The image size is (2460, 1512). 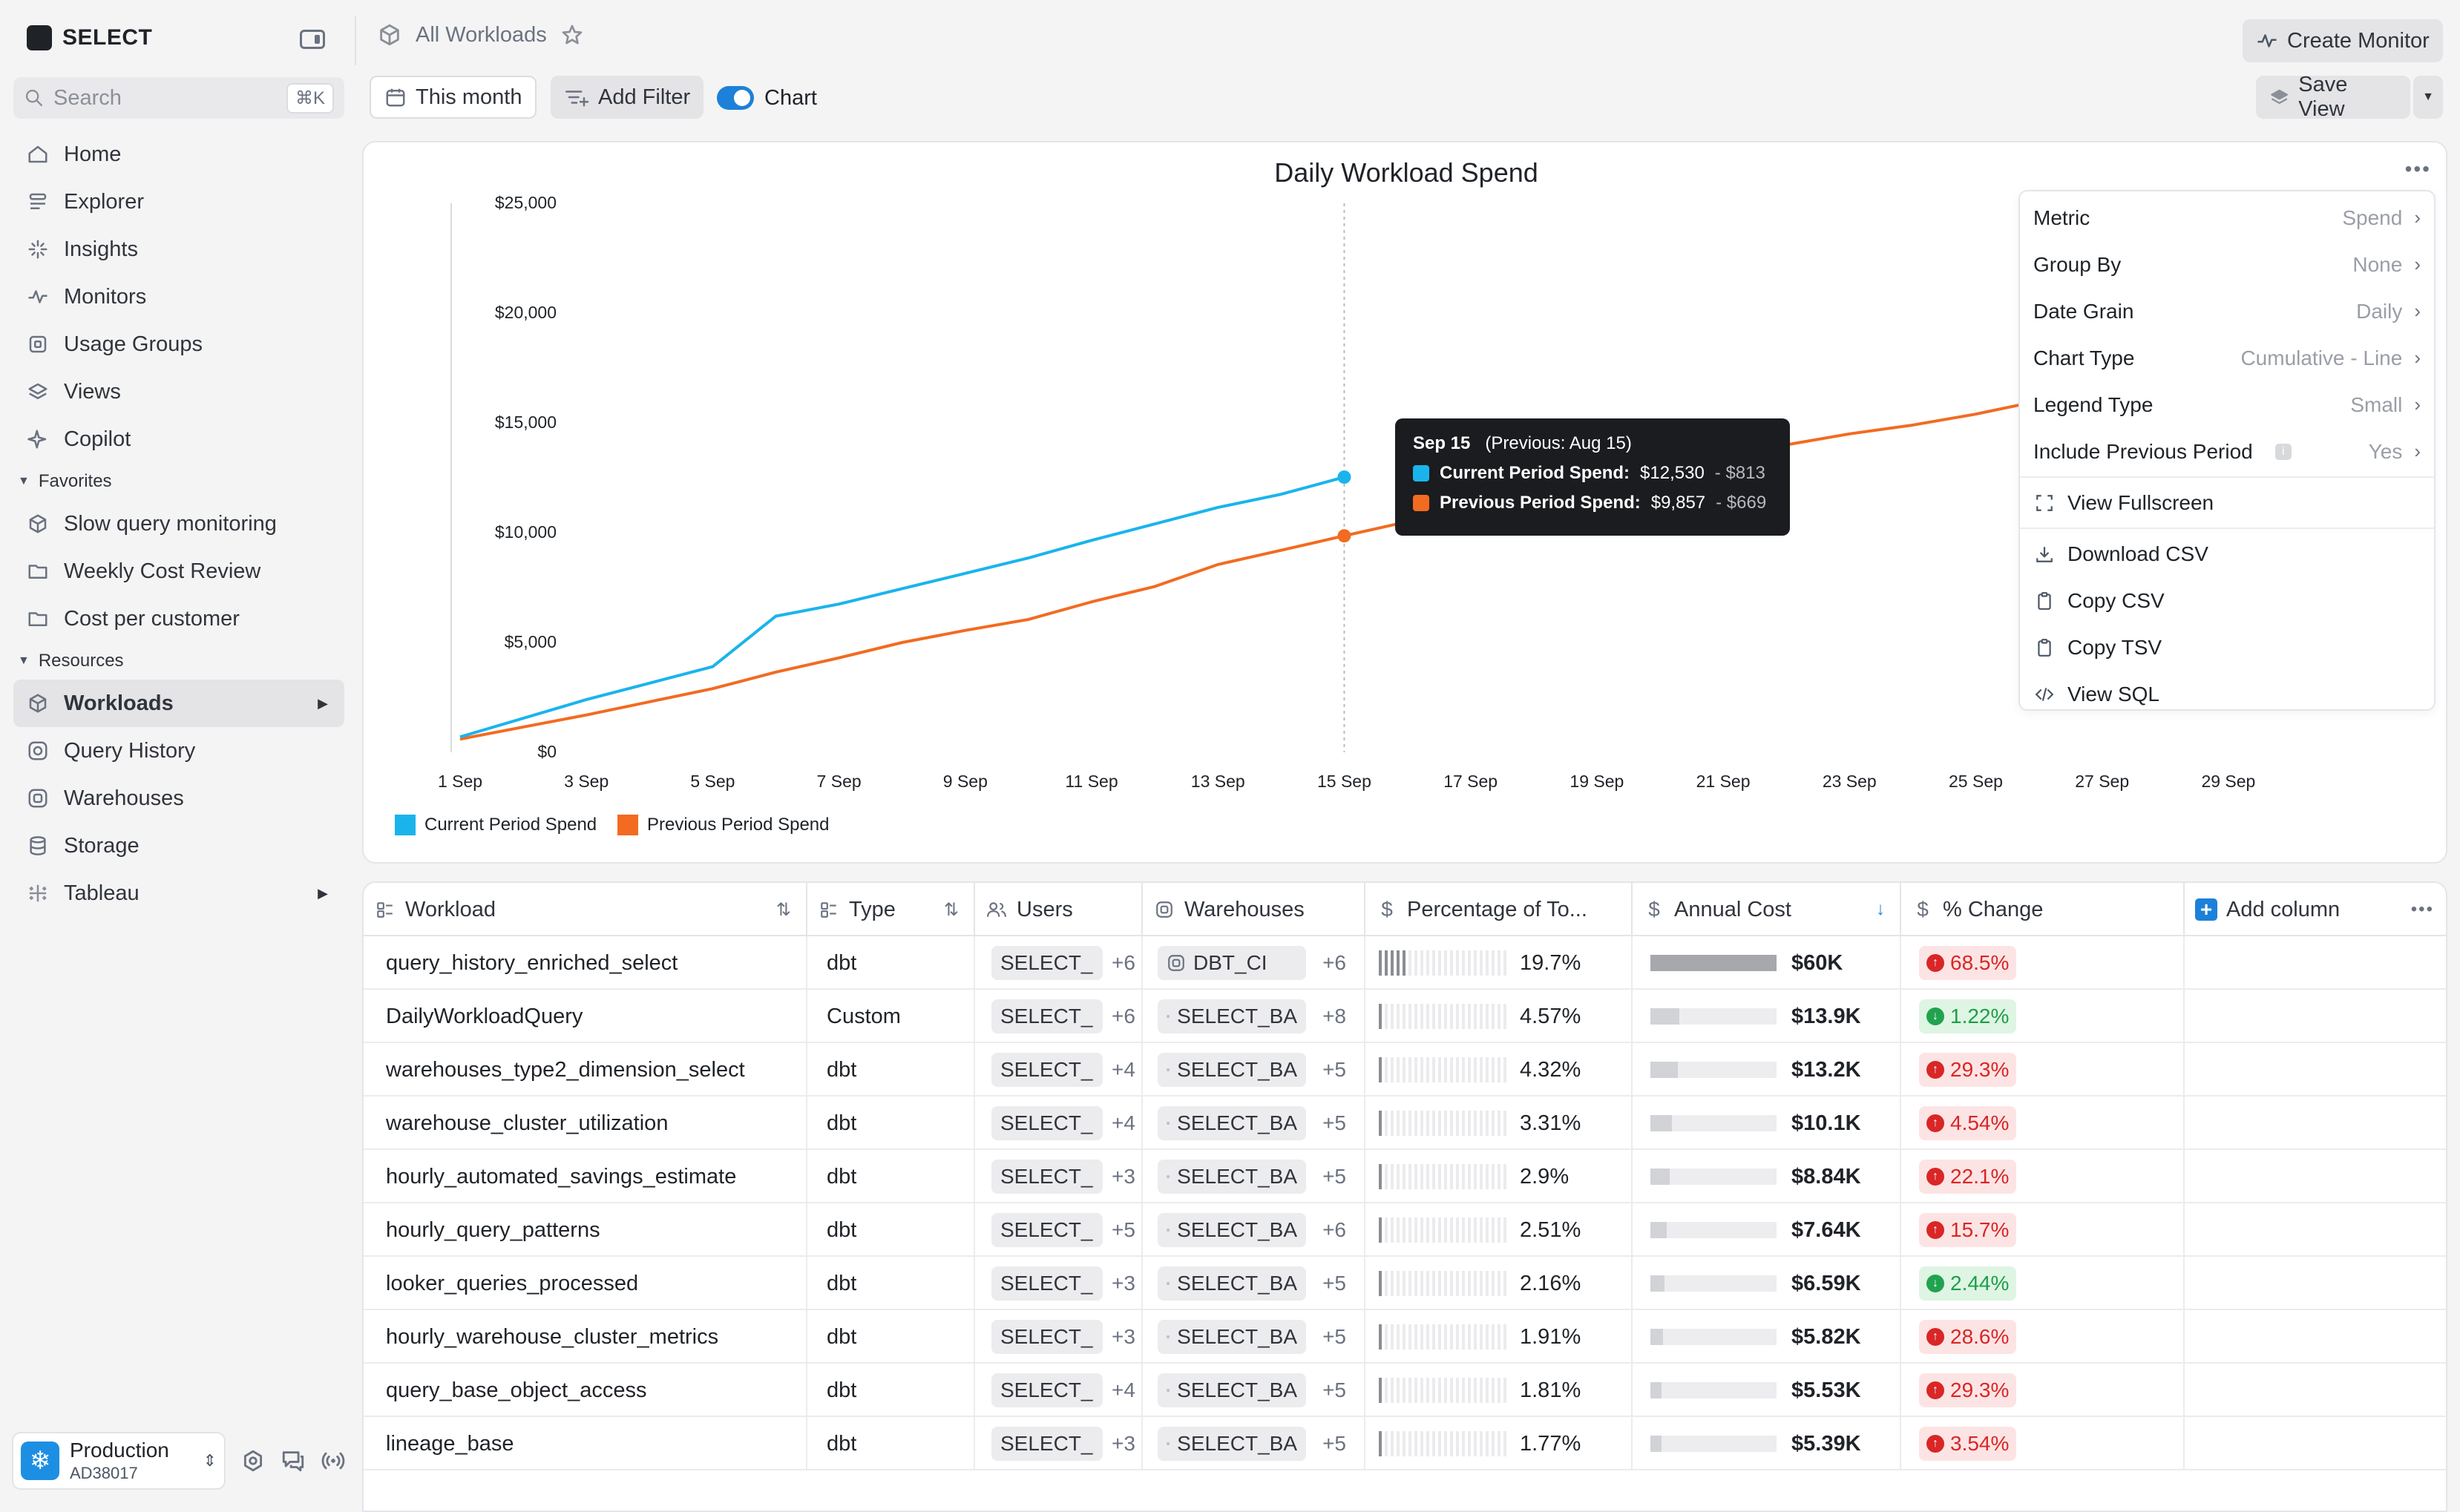 What do you see at coordinates (179, 297) in the screenshot?
I see `nav-item-monitors: Monitors` at bounding box center [179, 297].